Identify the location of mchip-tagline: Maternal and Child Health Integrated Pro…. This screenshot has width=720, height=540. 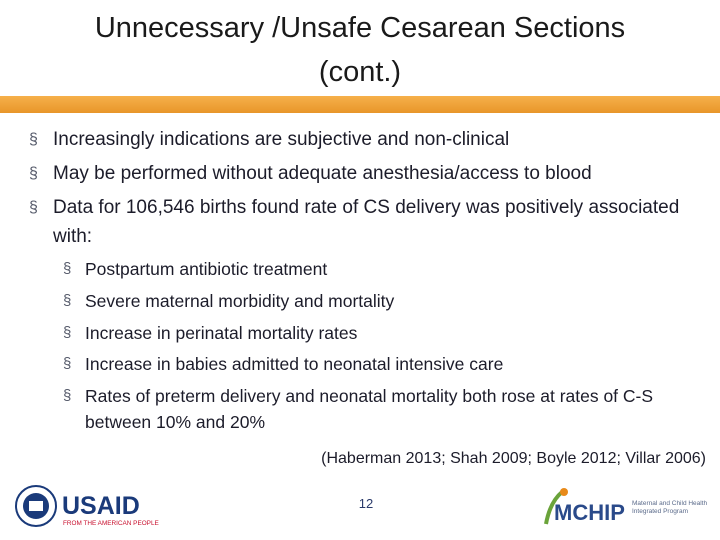
(670, 507).